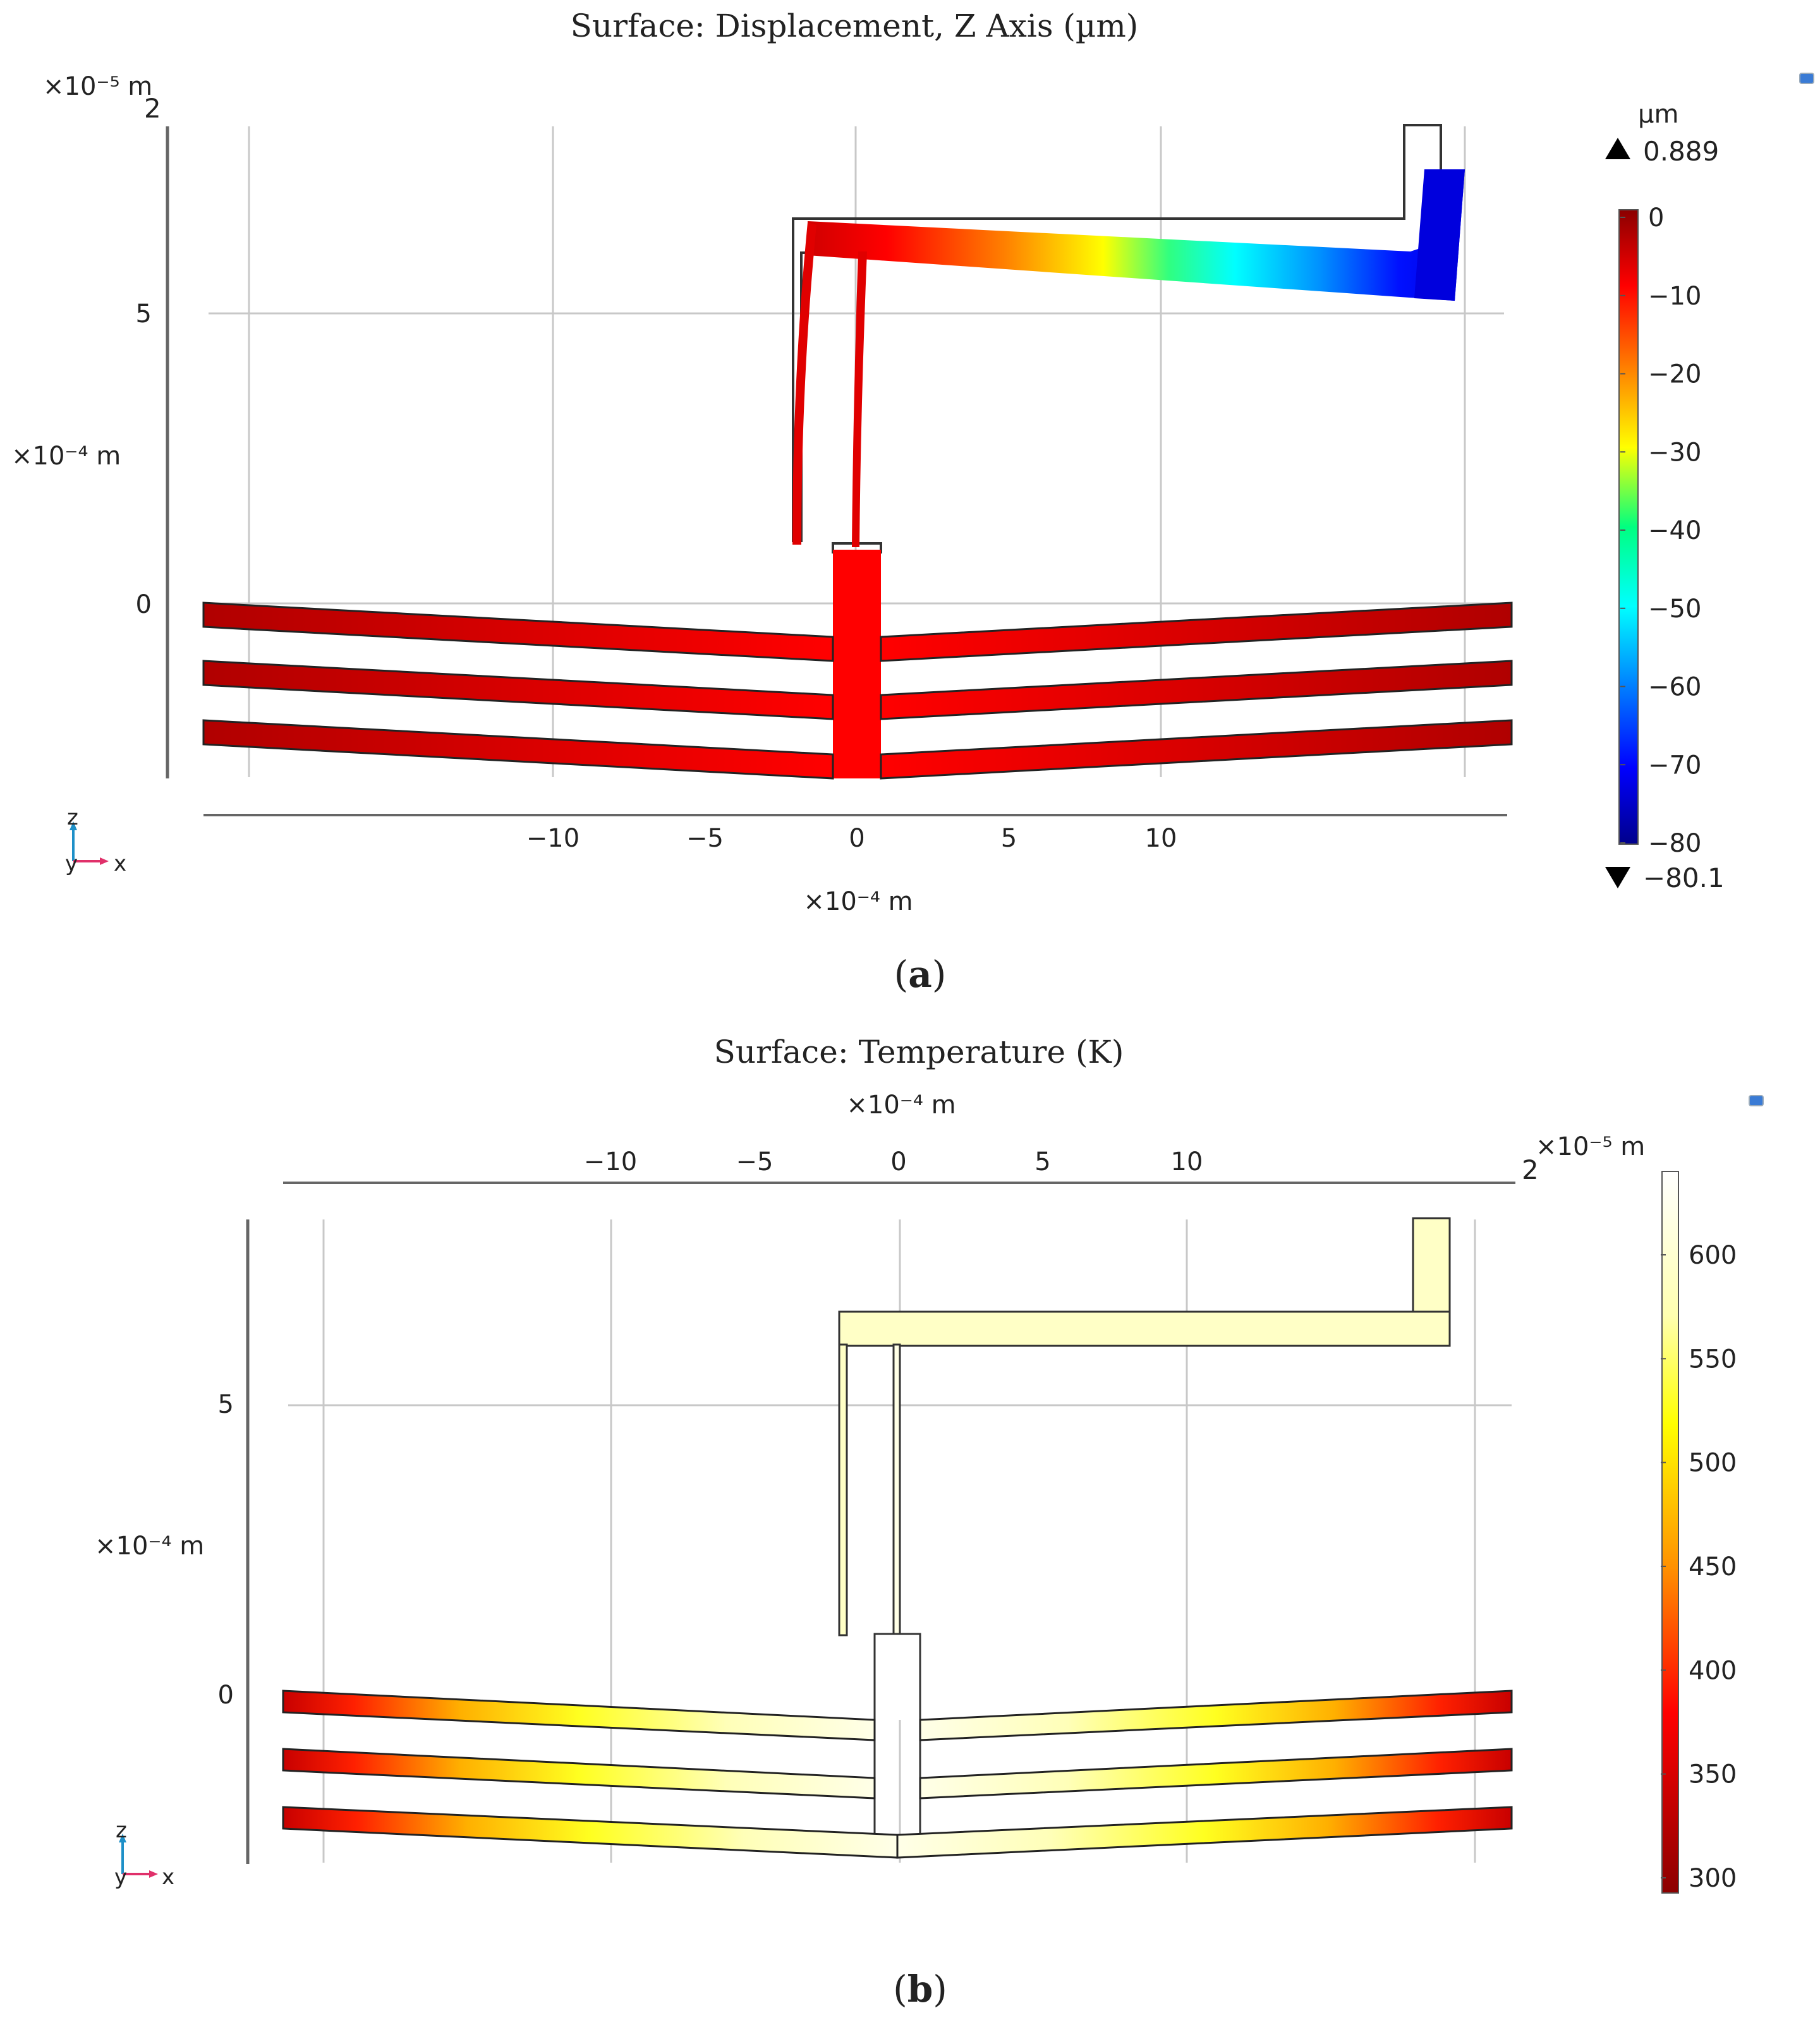  What do you see at coordinates (66, 457) in the screenshot?
I see `panel-a-y-label: ×10⁻⁴ m` at bounding box center [66, 457].